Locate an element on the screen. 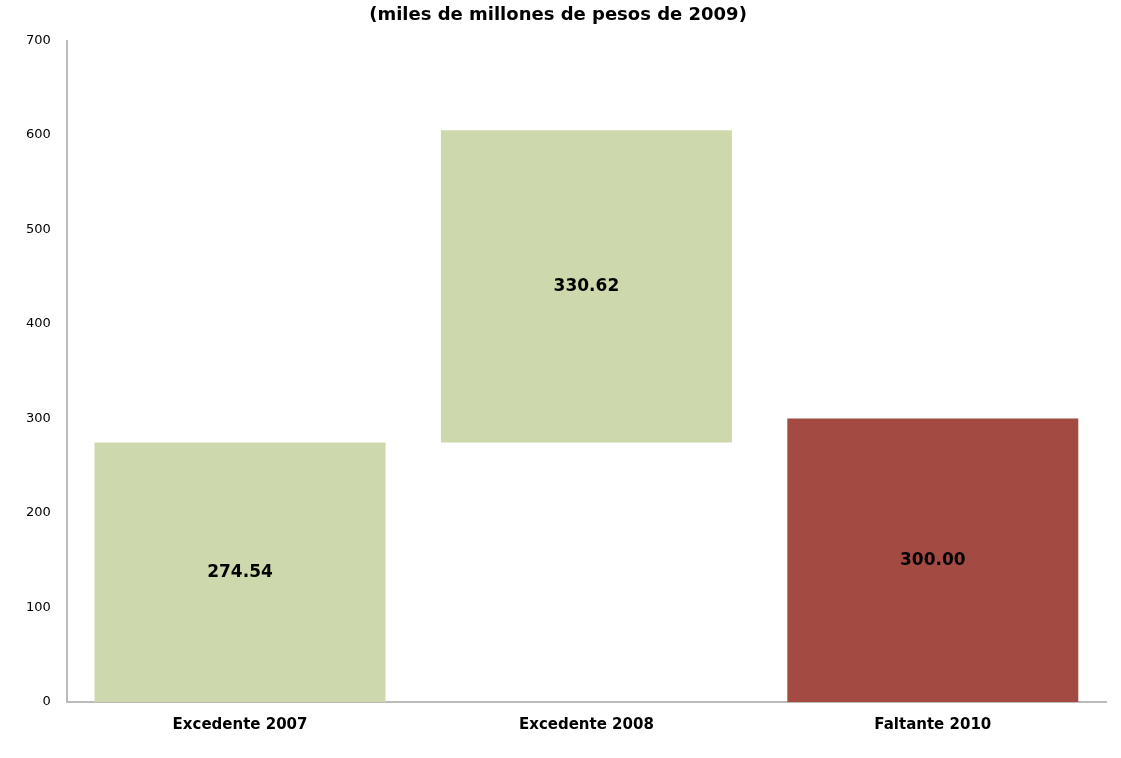 The width and height of the screenshot is (1121, 758). y-tick-label: 400 is located at coordinates (38, 323).